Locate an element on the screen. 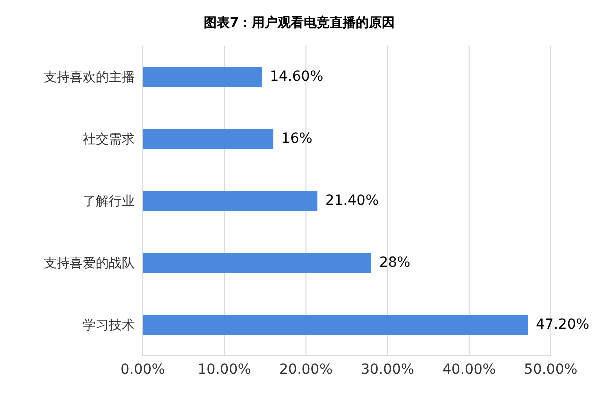 This screenshot has height=420, width=599. x-tick-label: 10.00% is located at coordinates (225, 370).